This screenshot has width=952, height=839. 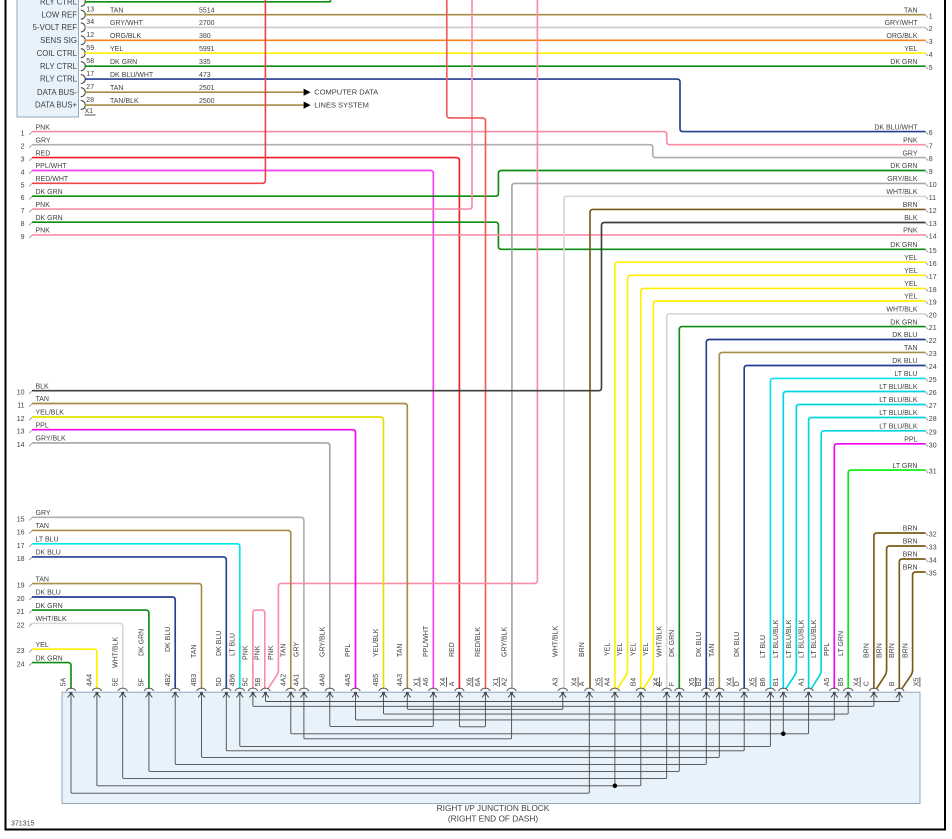 I want to click on svg-text: 5C, so click(x=246, y=681).